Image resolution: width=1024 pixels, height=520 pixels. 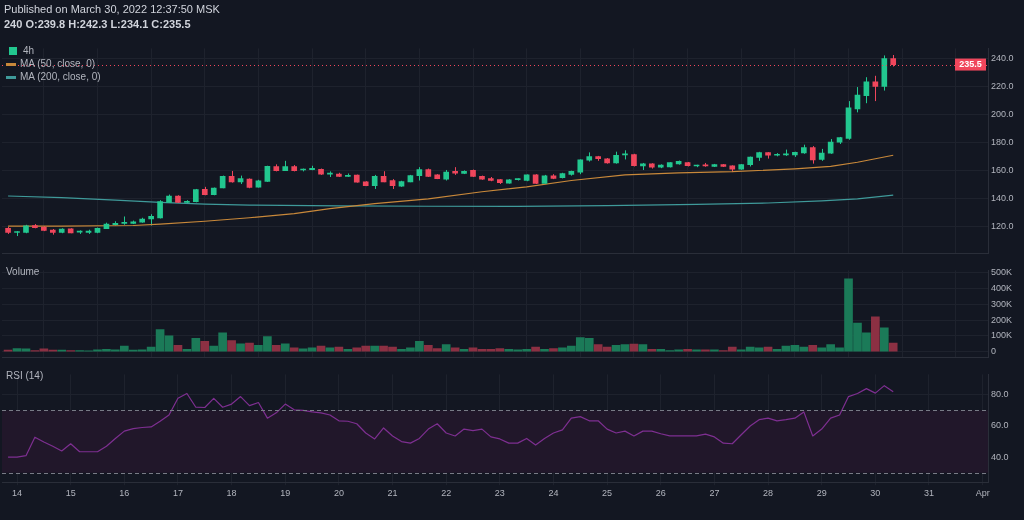 What do you see at coordinates (1002, 271) in the screenshot?
I see `y-tick-label: 500K` at bounding box center [1002, 271].